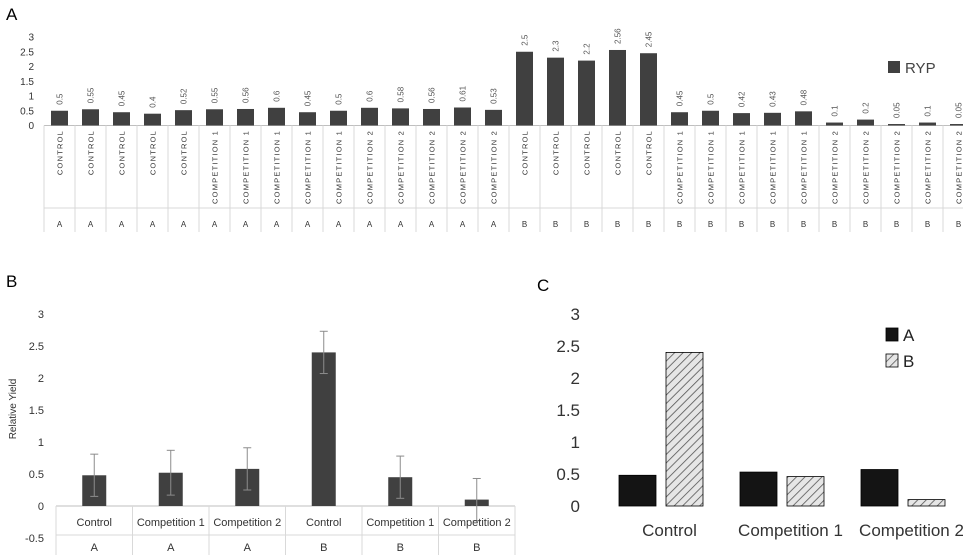  I want to click on data-label: 0.45, so click(122, 98).